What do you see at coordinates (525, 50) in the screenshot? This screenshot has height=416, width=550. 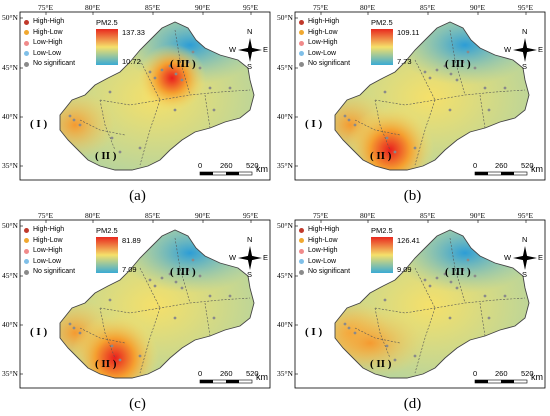 I see `compass-arrow` at bounding box center [525, 50].